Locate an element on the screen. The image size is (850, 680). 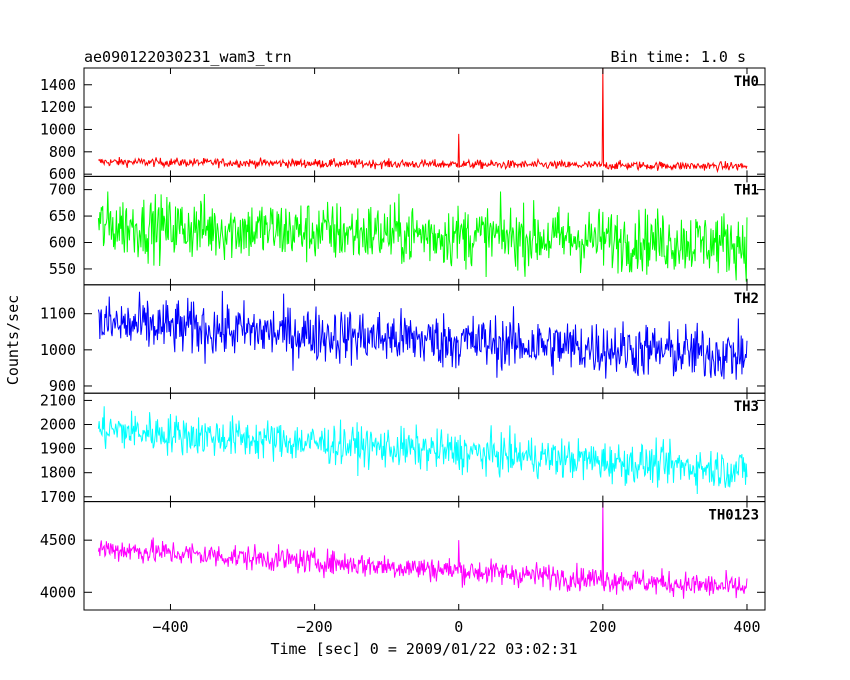
y-tick-label: 4000 is located at coordinates (58, 592).